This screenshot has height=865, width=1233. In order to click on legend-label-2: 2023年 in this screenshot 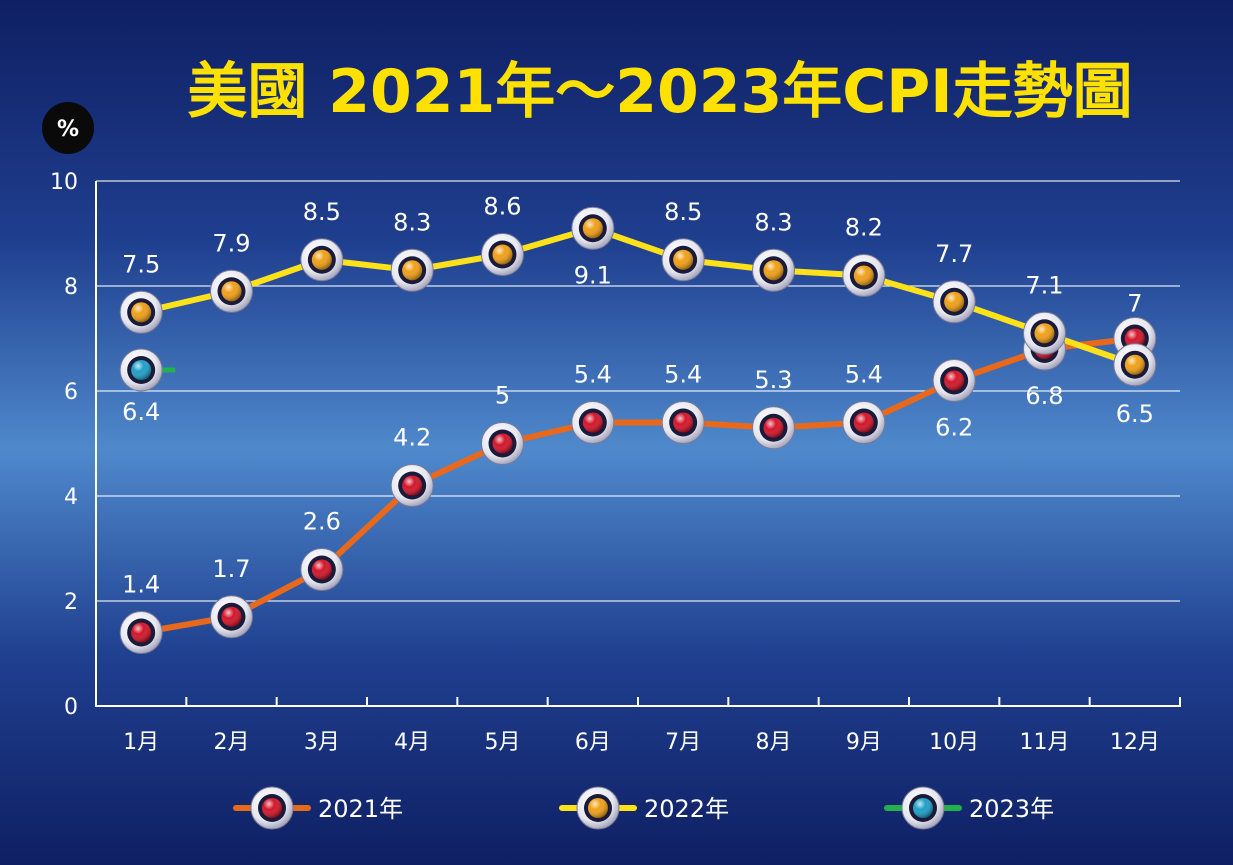, I will do `click(1011, 809)`.